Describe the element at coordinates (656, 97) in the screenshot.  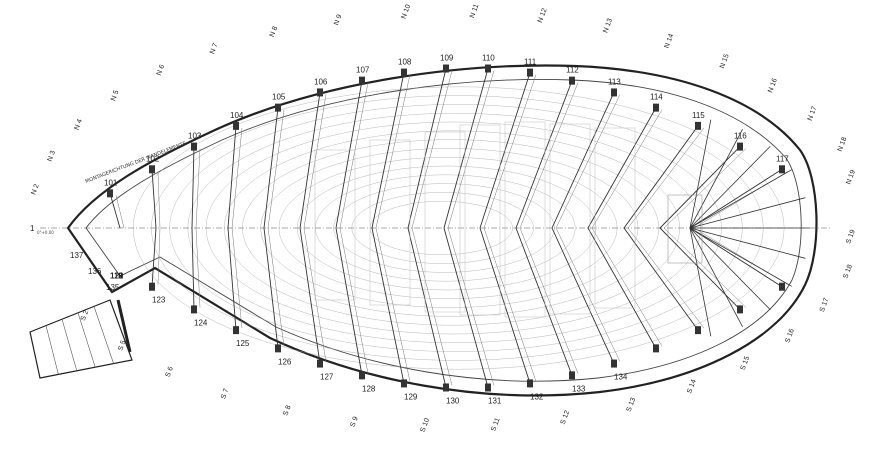
I see `rim-label-top: 114` at that location.